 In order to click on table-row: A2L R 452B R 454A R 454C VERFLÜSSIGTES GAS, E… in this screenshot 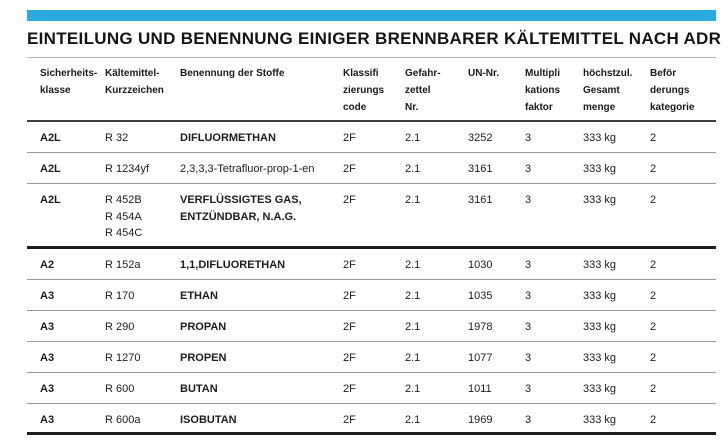, I will do `click(371, 216)`.